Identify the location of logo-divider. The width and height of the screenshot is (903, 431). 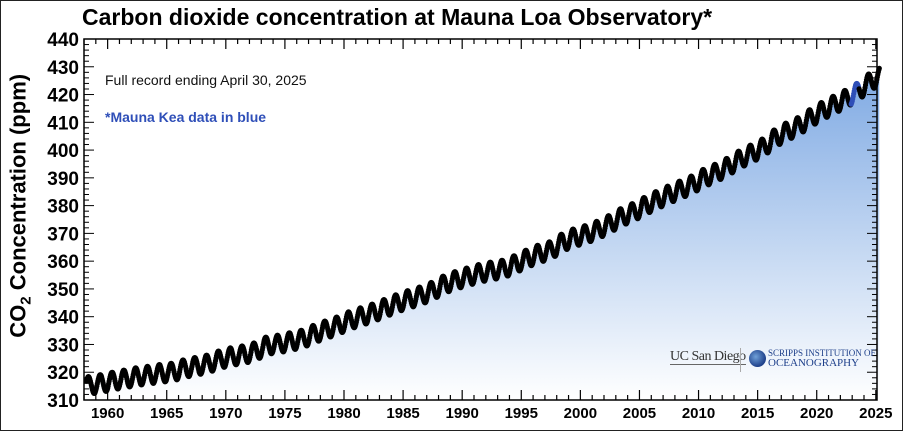
(740, 360).